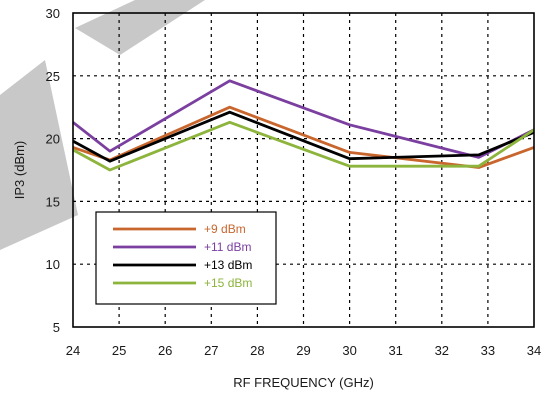 The image size is (546, 393). I want to click on x-tick-label: 30, so click(349, 350).